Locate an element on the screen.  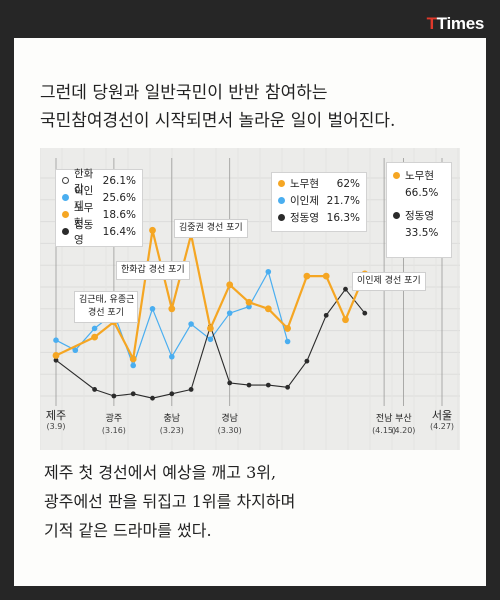
x-tick-name: 광주 is located at coordinates (114, 419).